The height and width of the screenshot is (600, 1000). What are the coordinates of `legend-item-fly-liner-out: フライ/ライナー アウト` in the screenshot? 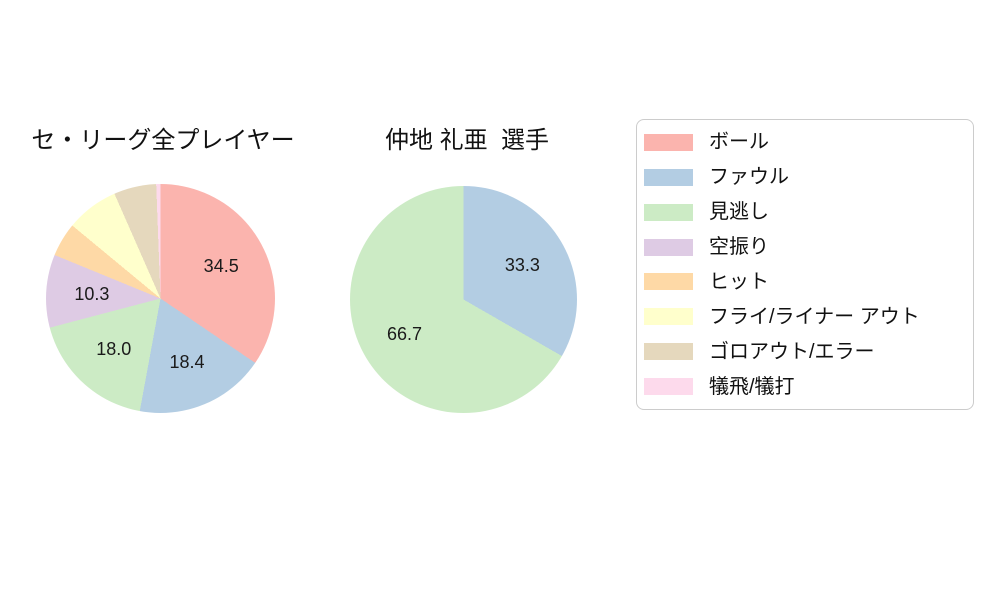 It's located at (804, 316).